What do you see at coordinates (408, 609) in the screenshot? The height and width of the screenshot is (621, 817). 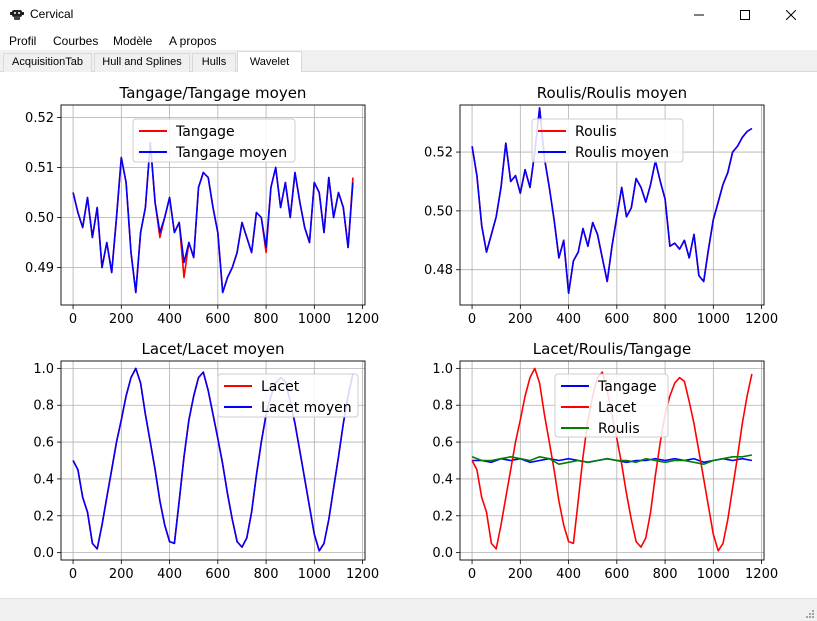 I see `status-bar` at bounding box center [408, 609].